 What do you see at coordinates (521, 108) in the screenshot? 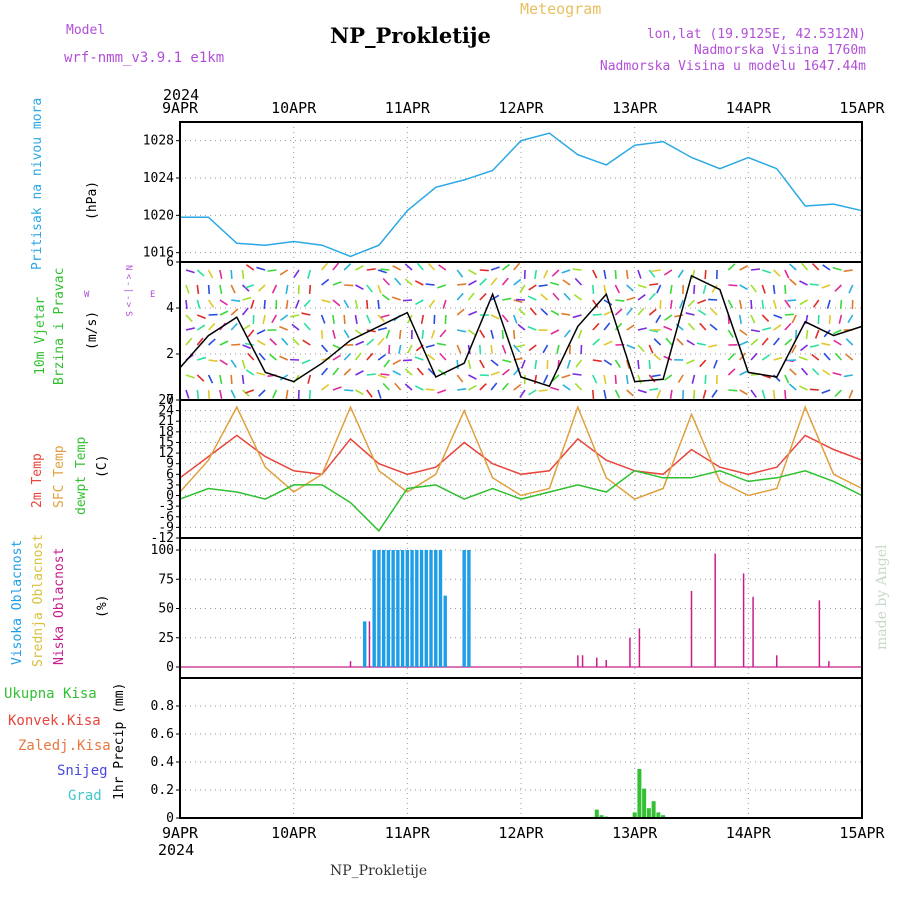
I see `top-tick-label: 12APR` at bounding box center [521, 108].